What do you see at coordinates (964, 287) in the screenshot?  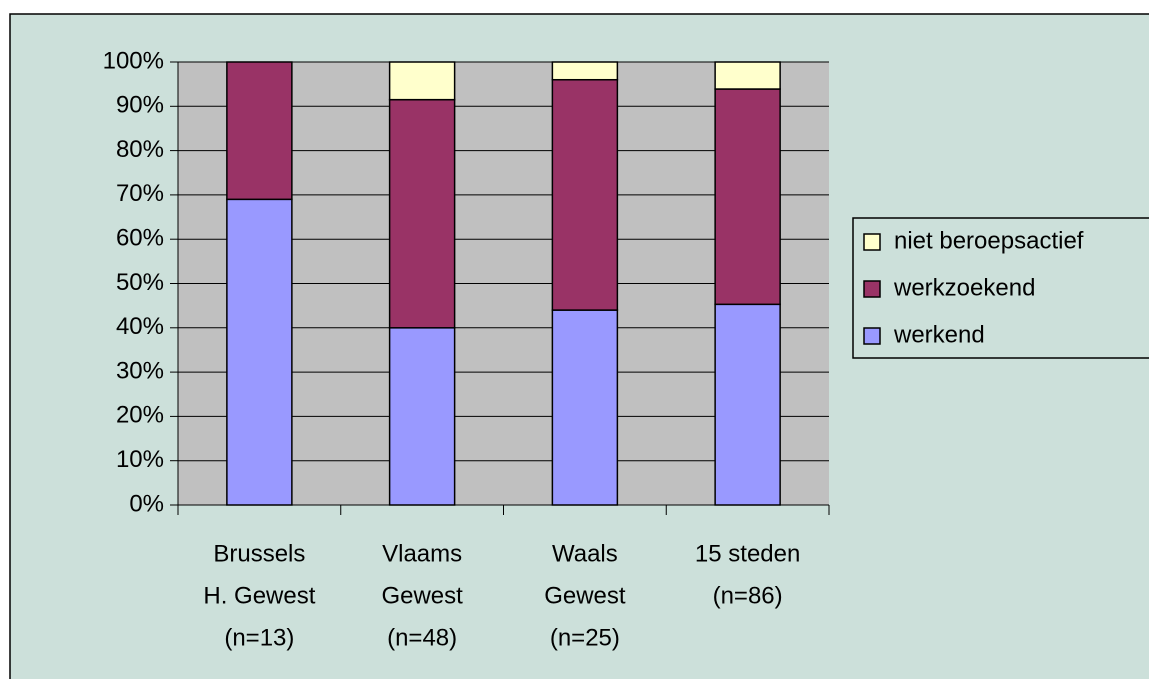 I see `legend-label: werkzoekend` at bounding box center [964, 287].